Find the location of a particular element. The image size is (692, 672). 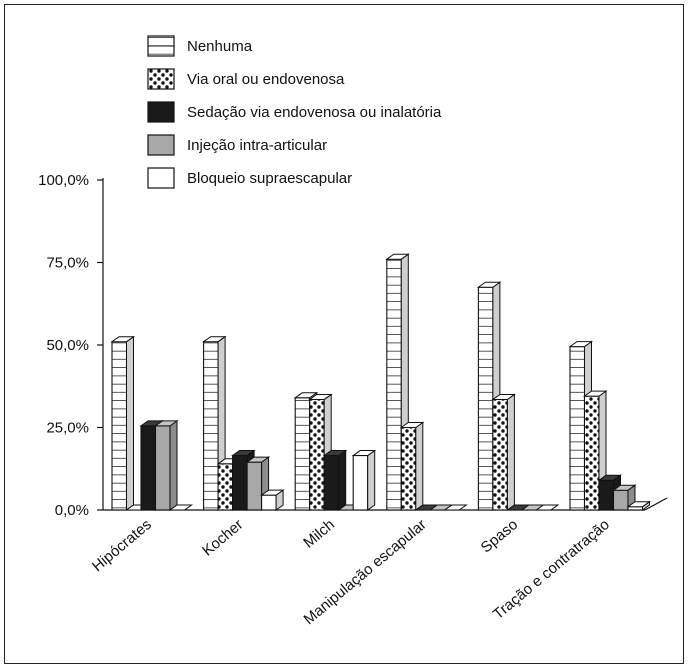

x-axis-depth-line is located at coordinates (656, 504).